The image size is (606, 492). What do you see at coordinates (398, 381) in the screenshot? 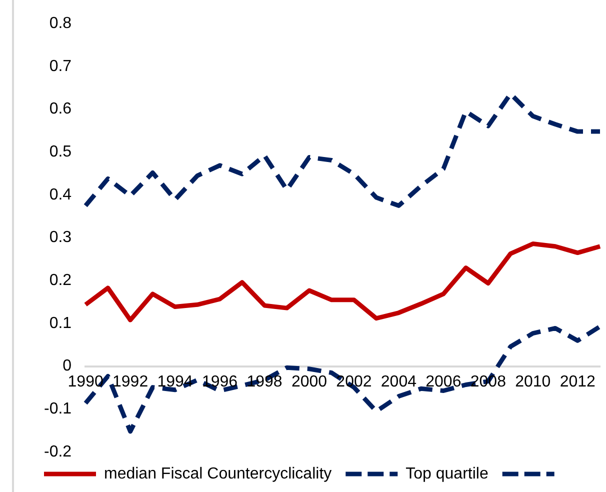
I see `x-tick-label: 2004` at bounding box center [398, 381].